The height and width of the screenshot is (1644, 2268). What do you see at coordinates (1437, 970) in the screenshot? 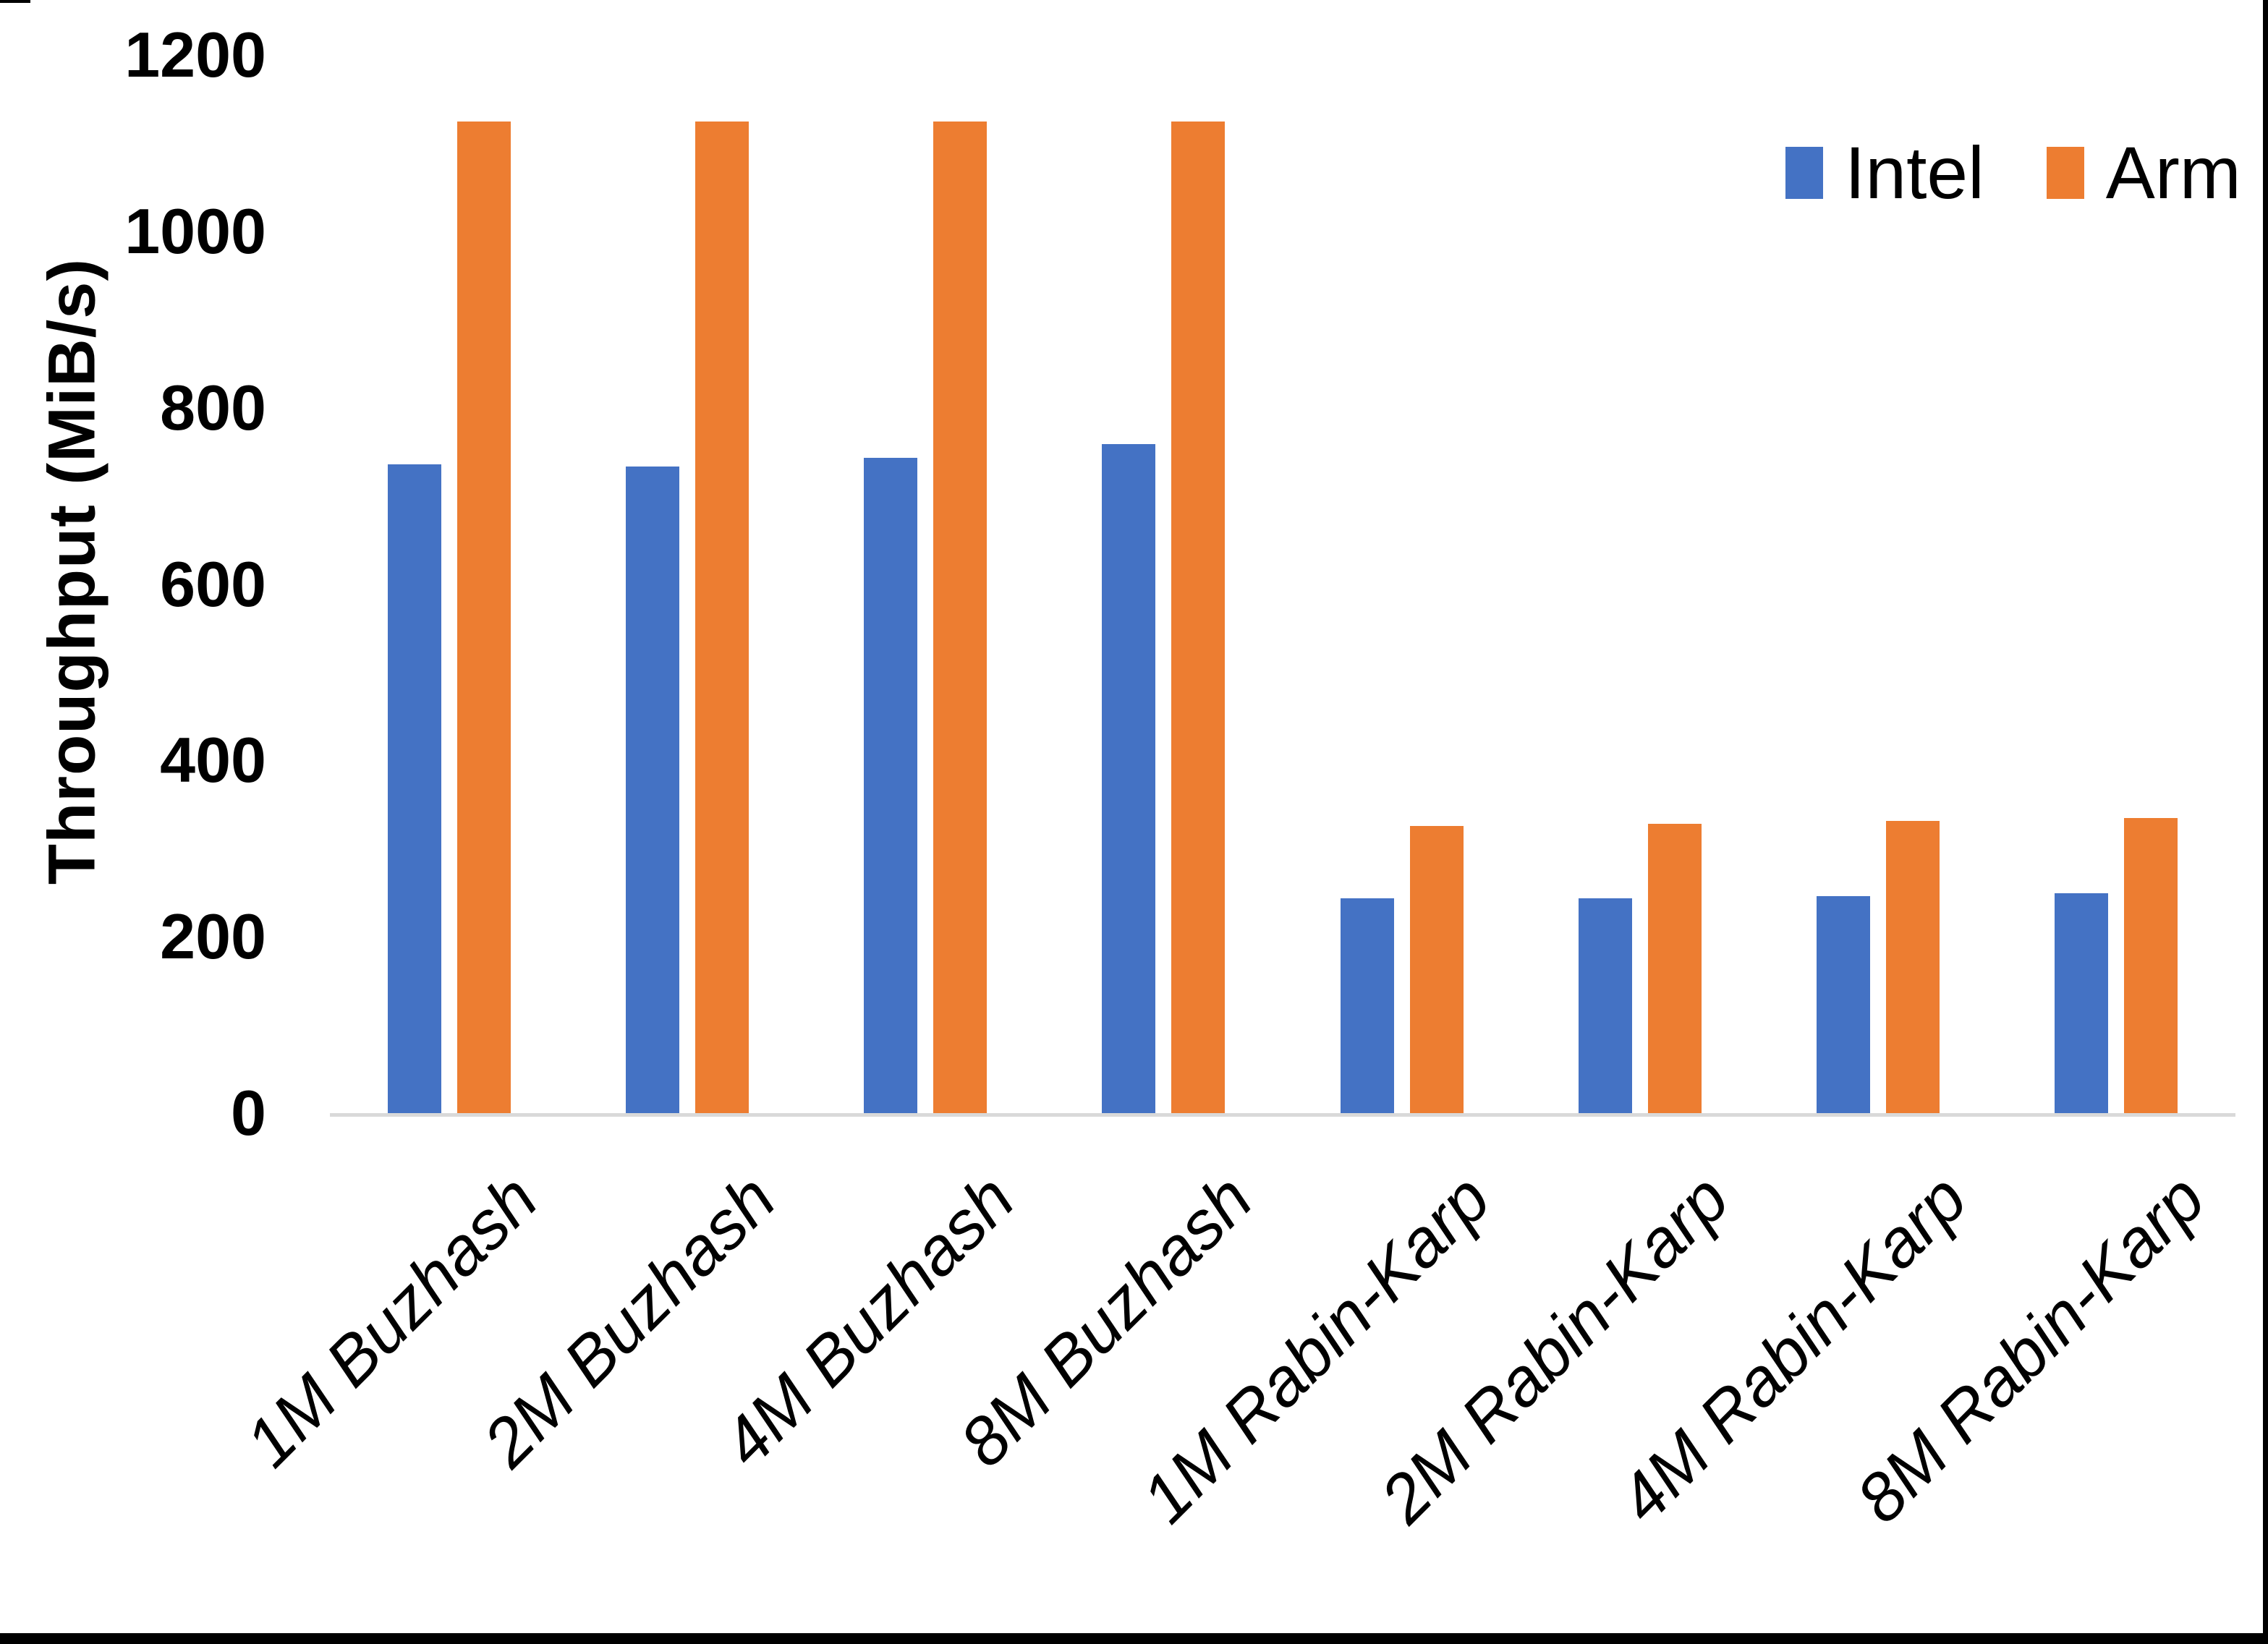
I see `bar-arm-1m-rabin-karp` at bounding box center [1437, 970].